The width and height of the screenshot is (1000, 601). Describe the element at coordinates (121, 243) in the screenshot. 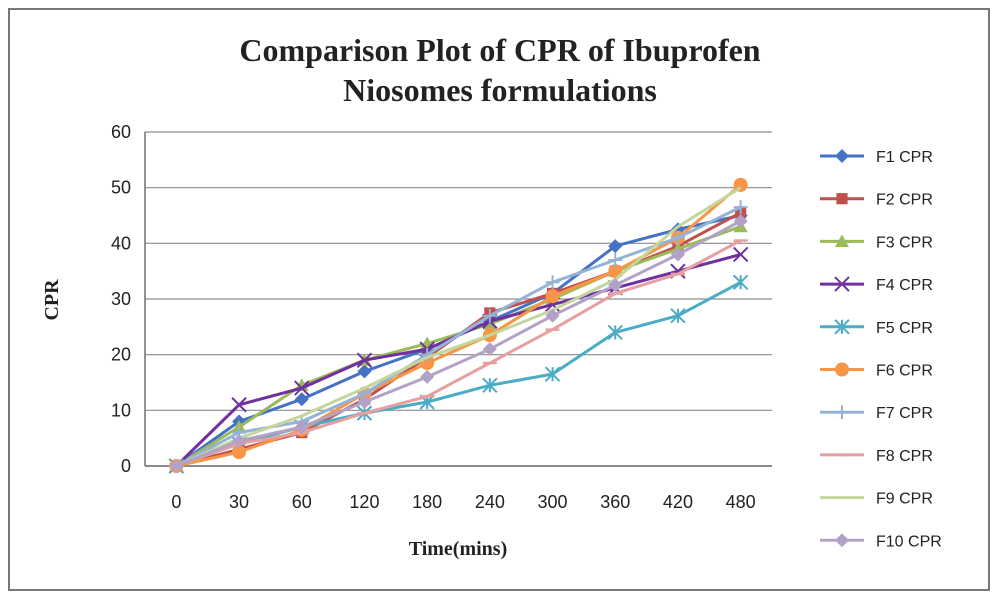

I see `y-tick-label: 40` at that location.